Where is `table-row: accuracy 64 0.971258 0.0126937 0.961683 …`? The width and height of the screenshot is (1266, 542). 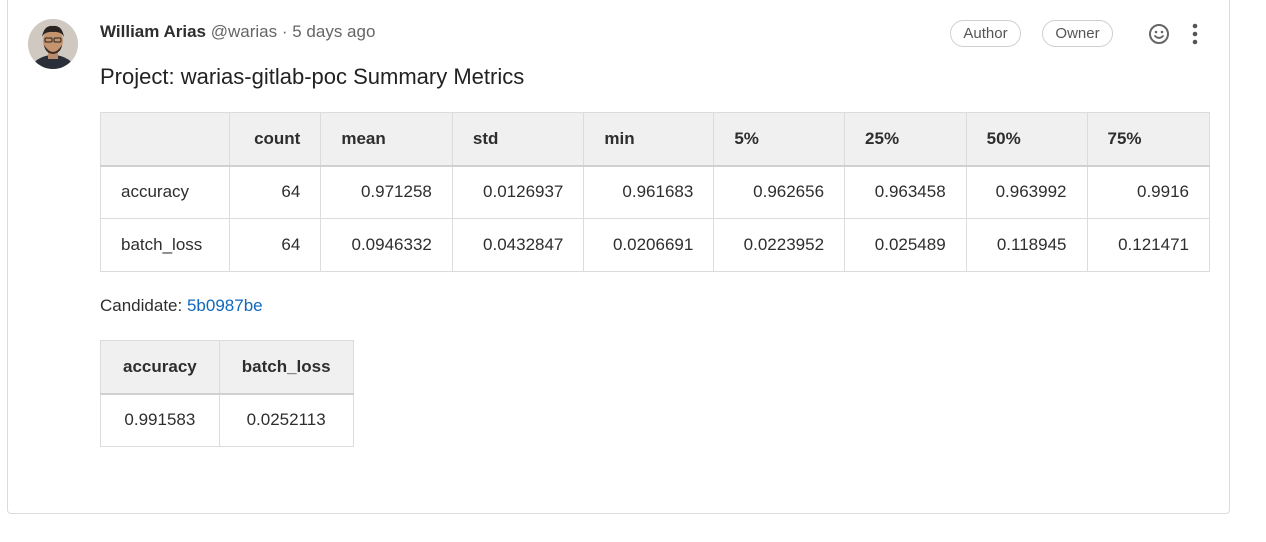
table-row: accuracy 64 0.971258 0.0126937 0.961683 … is located at coordinates (655, 192).